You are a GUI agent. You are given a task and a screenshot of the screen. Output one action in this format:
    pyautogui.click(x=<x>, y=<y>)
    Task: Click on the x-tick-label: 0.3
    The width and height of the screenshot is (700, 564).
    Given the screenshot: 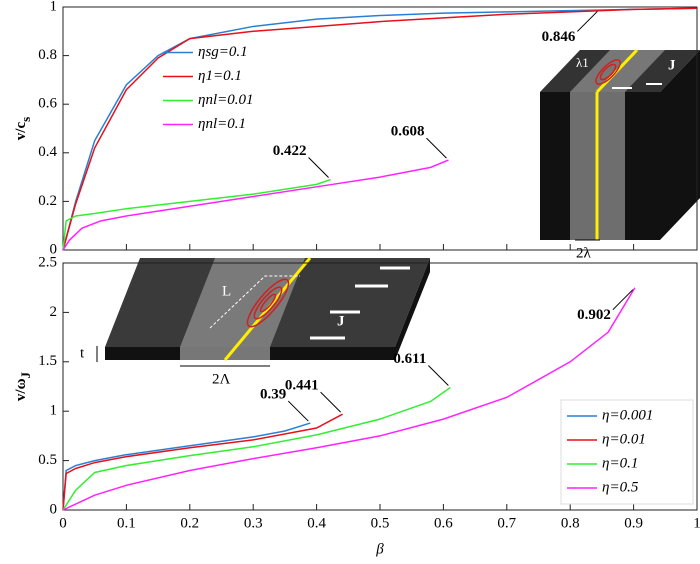 What is the action you would take?
    pyautogui.click(x=253, y=523)
    